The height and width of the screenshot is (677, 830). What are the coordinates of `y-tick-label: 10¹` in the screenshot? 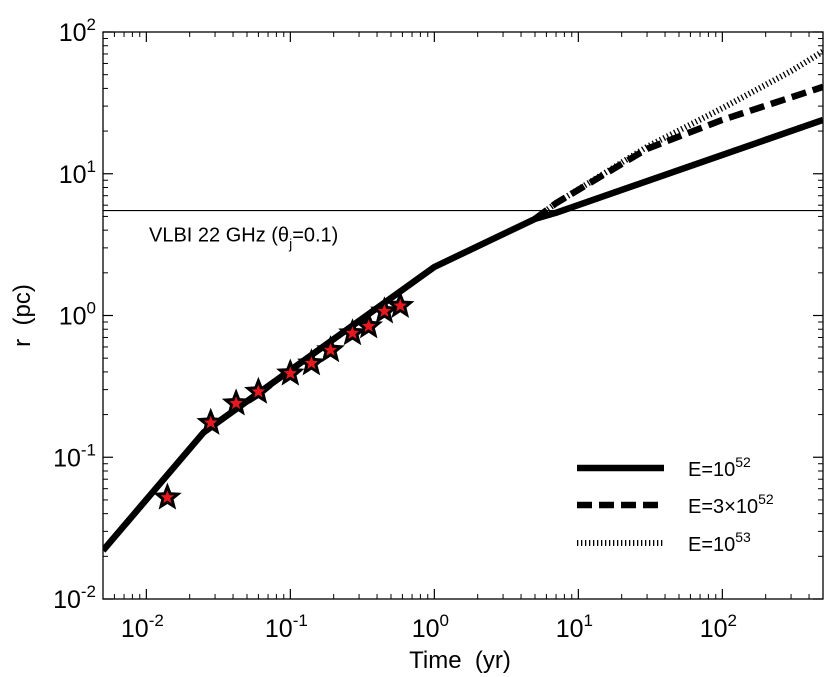 It's located at (77, 173).